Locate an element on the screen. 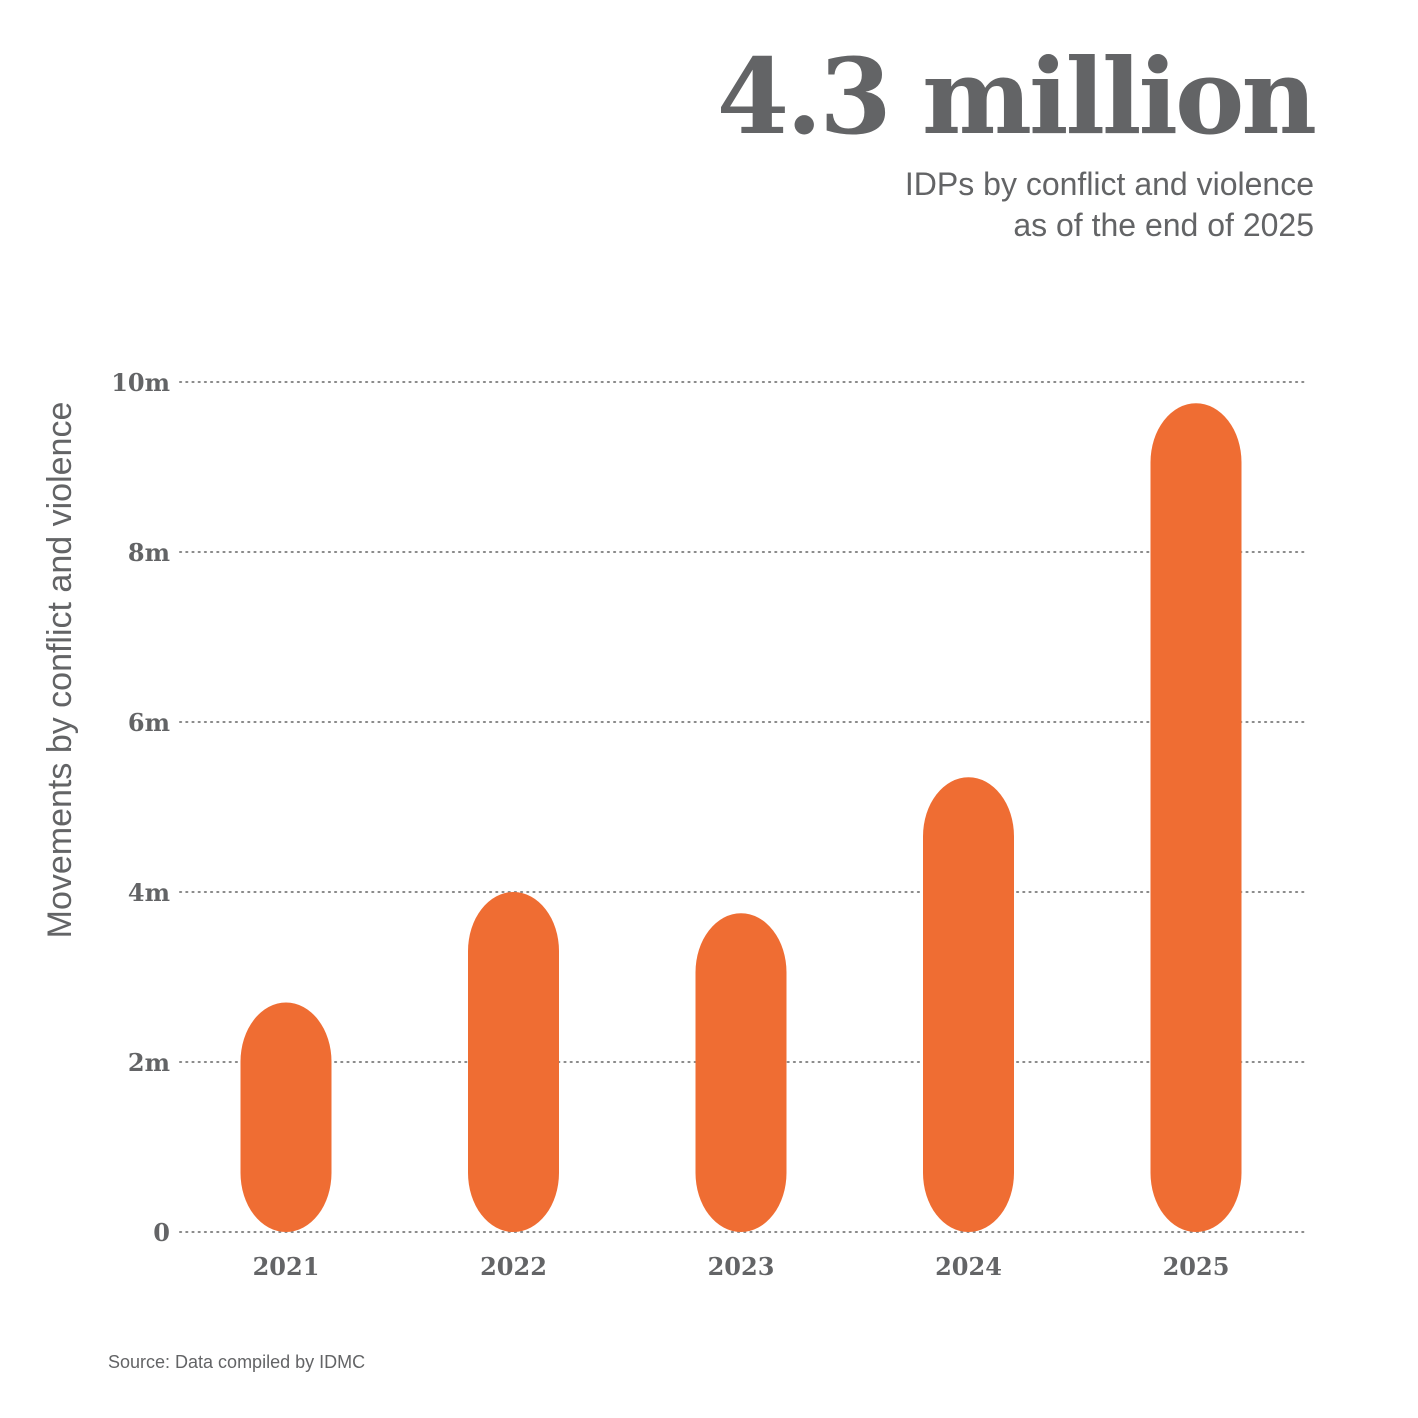  bar-2022 is located at coordinates (513, 1062).